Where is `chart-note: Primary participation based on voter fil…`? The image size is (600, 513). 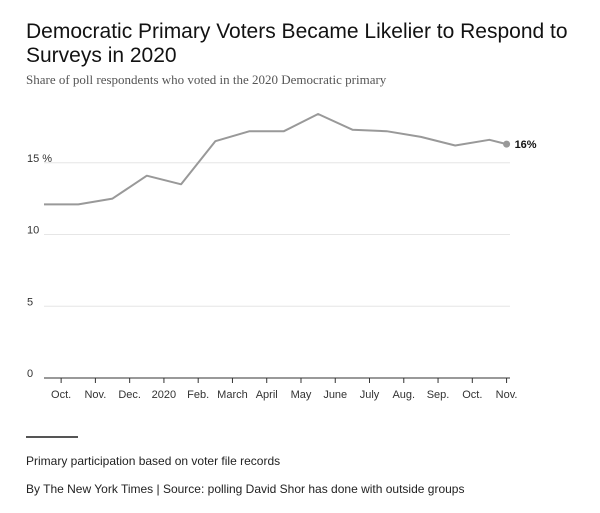 chart-note: Primary participation based on voter fil… is located at coordinates (153, 461).